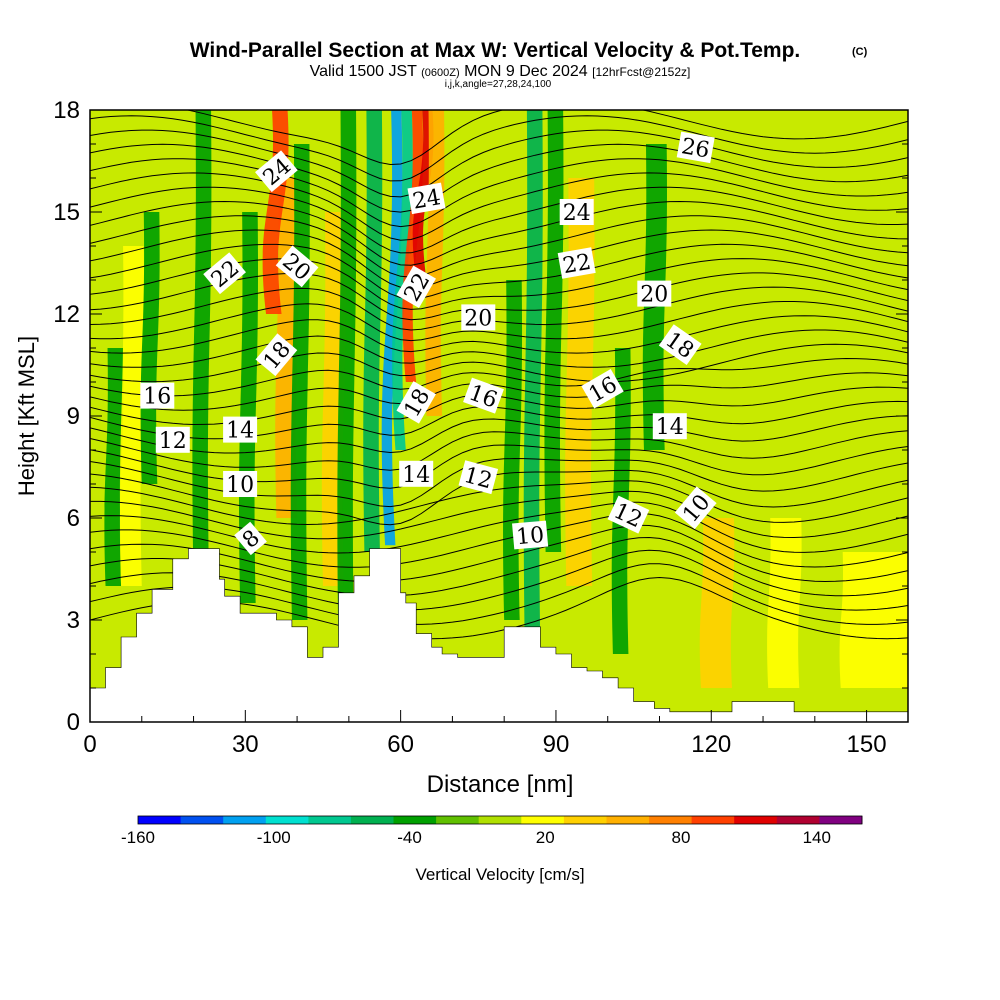 The image size is (1000, 1000). Describe the element at coordinates (73, 518) in the screenshot. I see `y-tick-label: 6` at that location.